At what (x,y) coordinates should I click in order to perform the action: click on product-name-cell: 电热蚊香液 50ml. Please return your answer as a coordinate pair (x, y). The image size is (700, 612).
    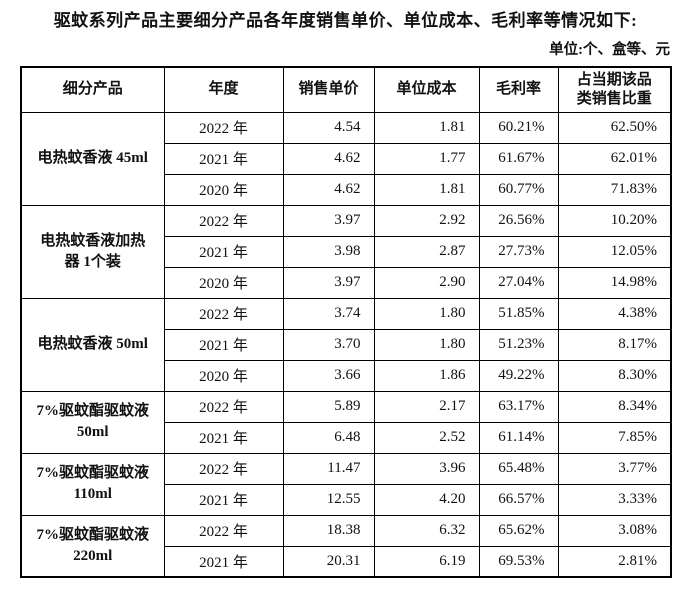
    Looking at the image, I should click on (92, 344).